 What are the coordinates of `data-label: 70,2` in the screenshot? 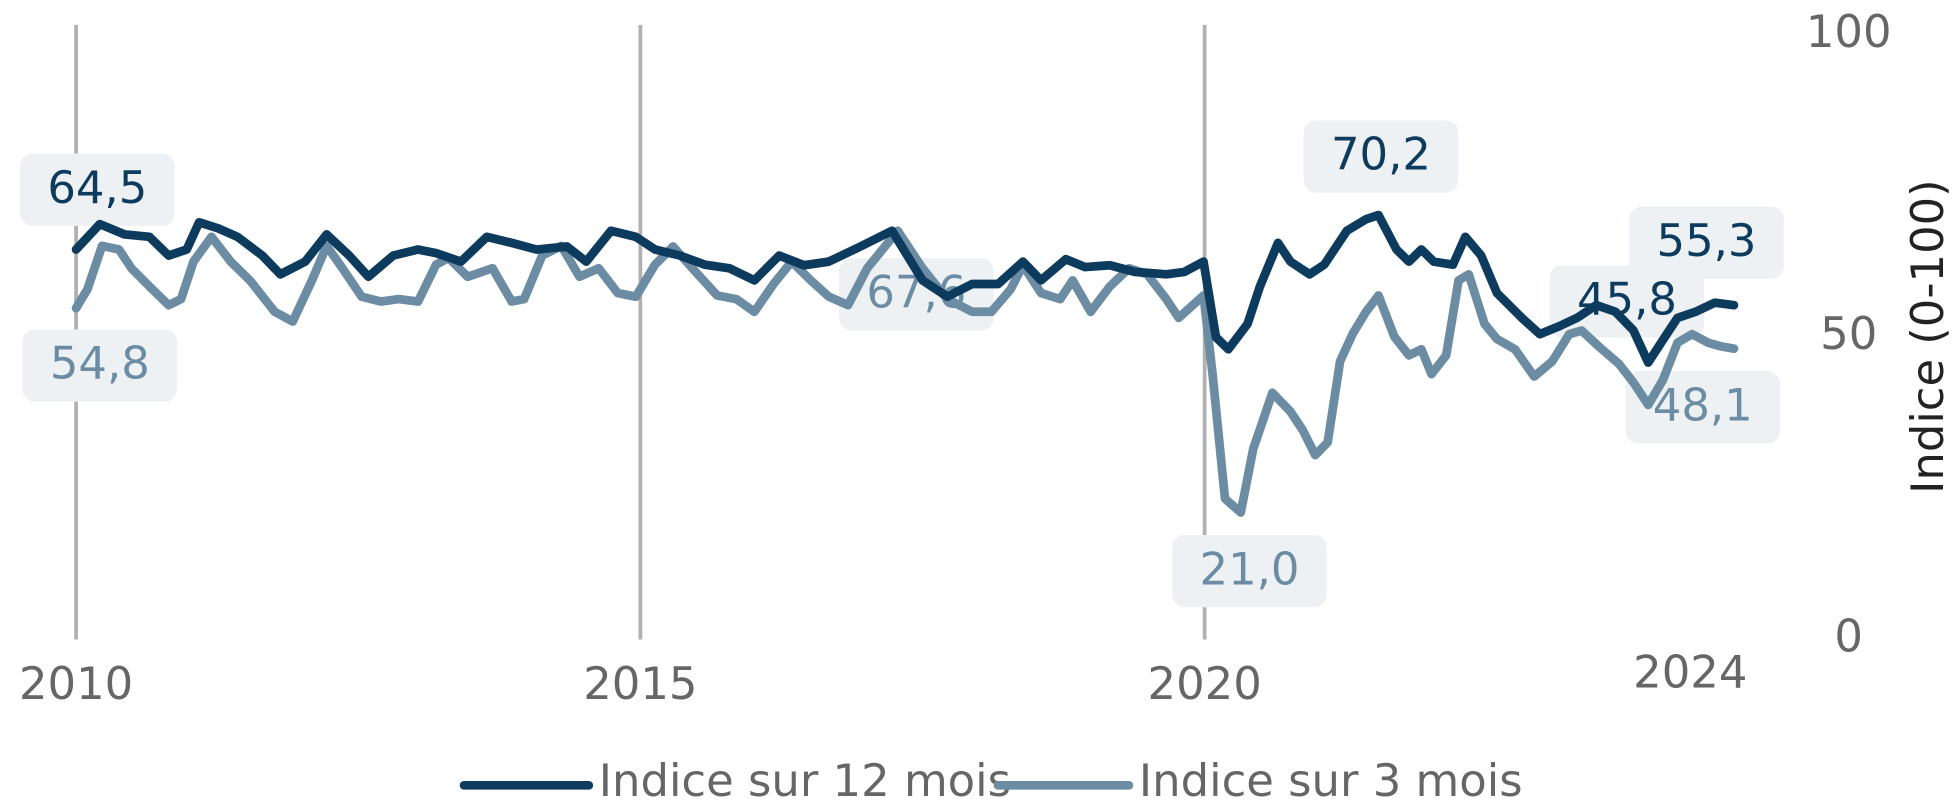 It's located at (1381, 154).